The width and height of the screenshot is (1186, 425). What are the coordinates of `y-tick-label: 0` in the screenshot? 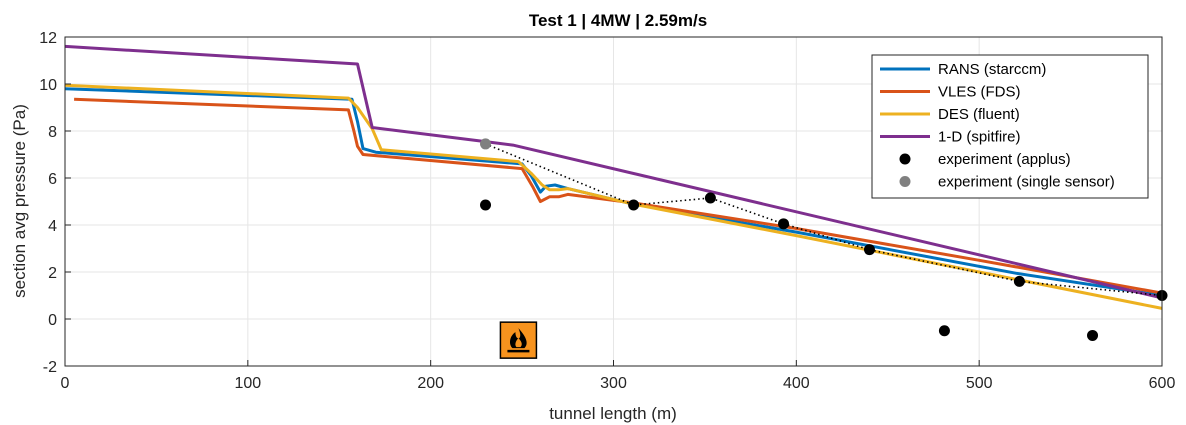 It's located at (52, 320).